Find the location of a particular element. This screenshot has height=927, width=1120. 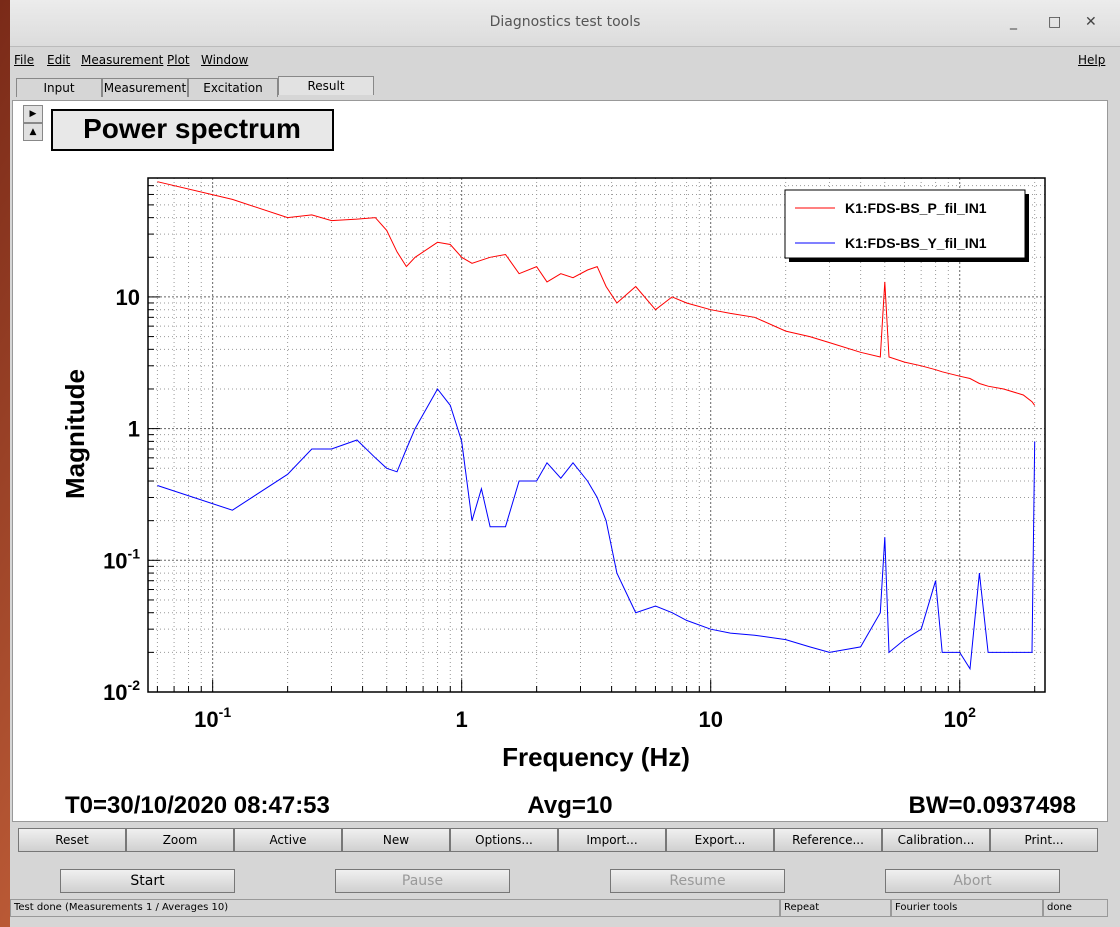

tick-label: 10² is located at coordinates (960, 718).